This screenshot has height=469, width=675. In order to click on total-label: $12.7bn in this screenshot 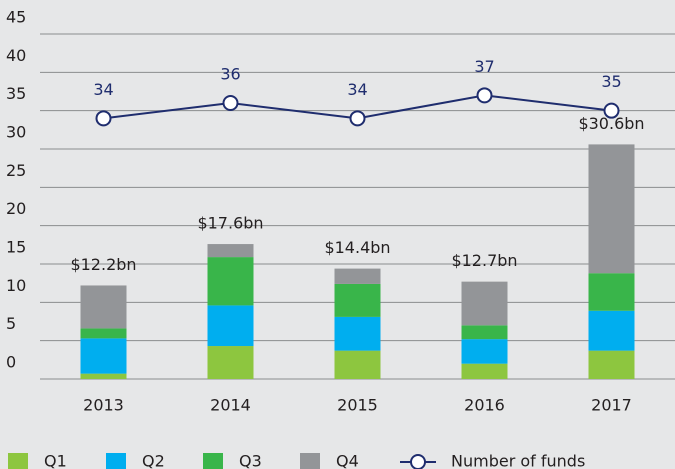, I will do `click(484, 260)`.